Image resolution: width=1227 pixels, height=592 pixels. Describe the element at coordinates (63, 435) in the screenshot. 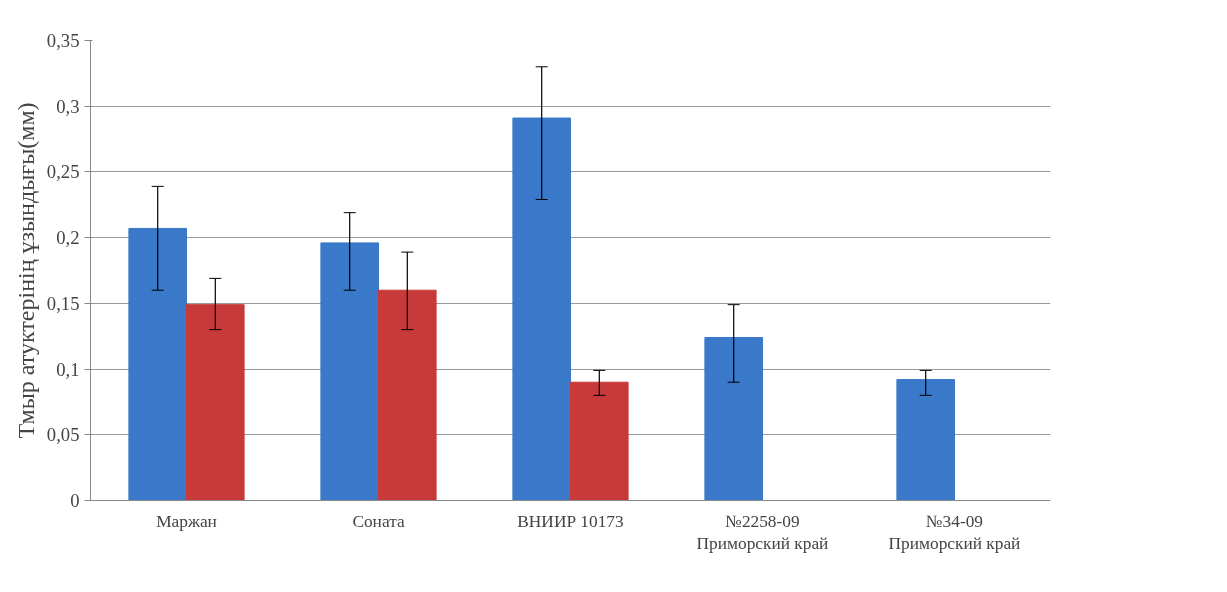

I see `y-tick-label: 0,05` at that location.